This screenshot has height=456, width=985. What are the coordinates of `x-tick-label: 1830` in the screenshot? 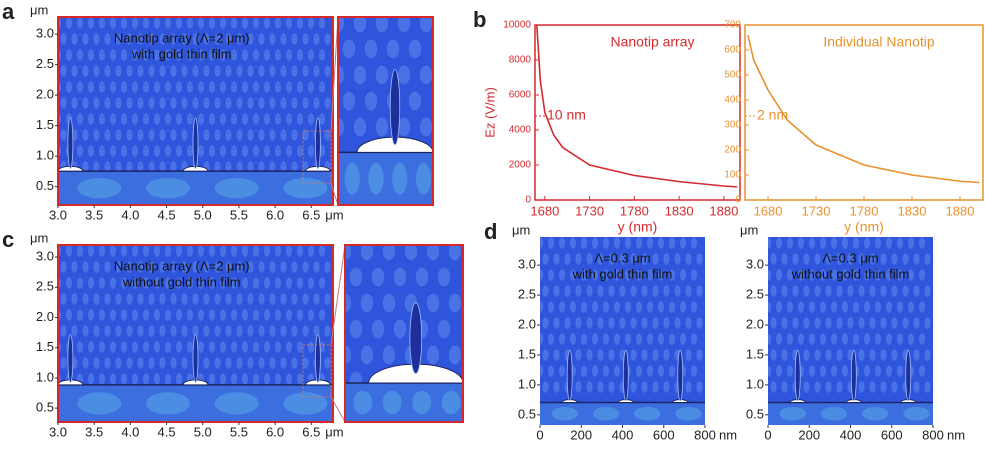 It's located at (679, 210).